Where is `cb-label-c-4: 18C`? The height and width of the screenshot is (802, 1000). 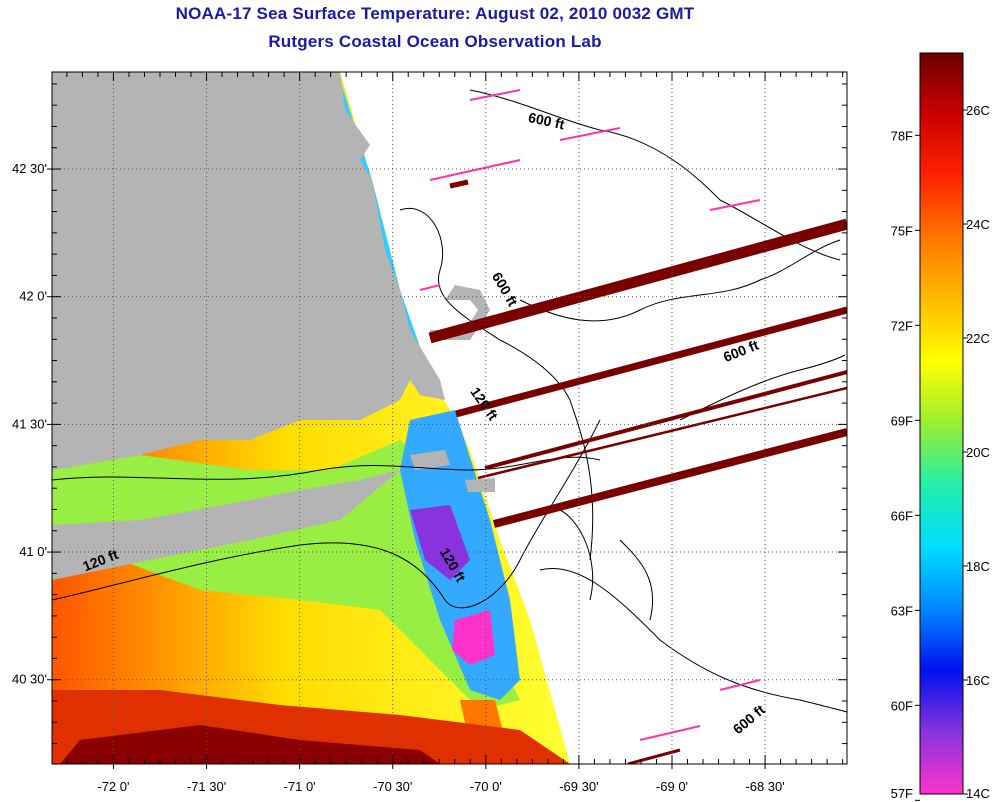 cb-label-c-4: 18C is located at coordinates (978, 566).